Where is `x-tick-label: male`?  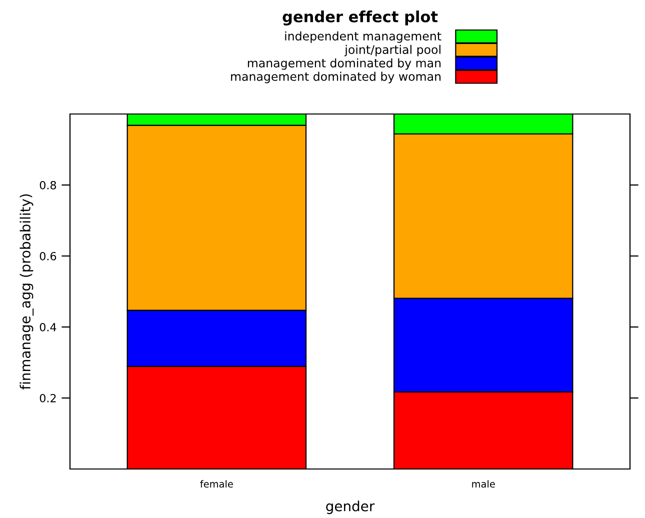
x-tick-label: male is located at coordinates (483, 484).